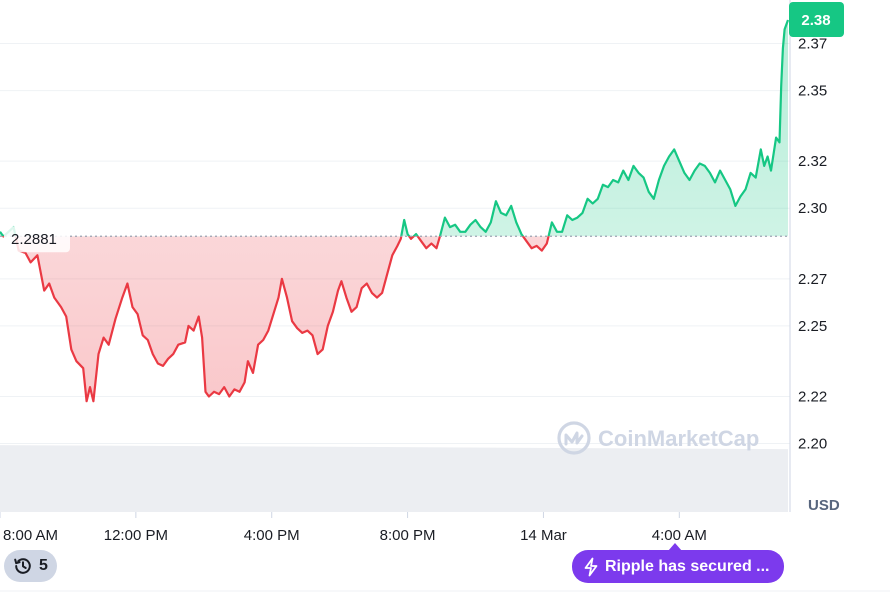  I want to click on current-price-text: 2.38, so click(815, 20).